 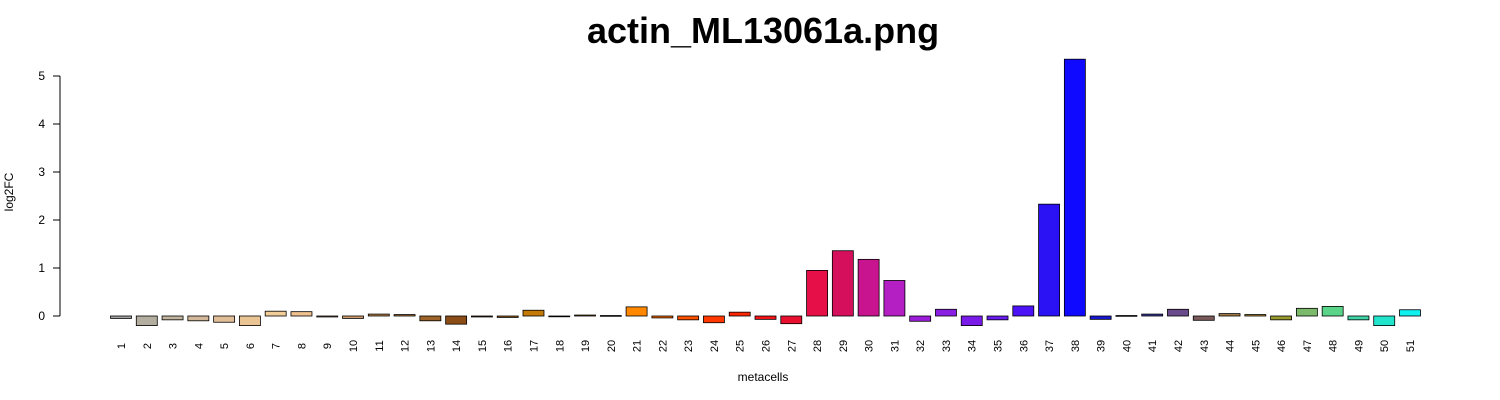 I want to click on x-tick-label: 5, so click(x=225, y=346).